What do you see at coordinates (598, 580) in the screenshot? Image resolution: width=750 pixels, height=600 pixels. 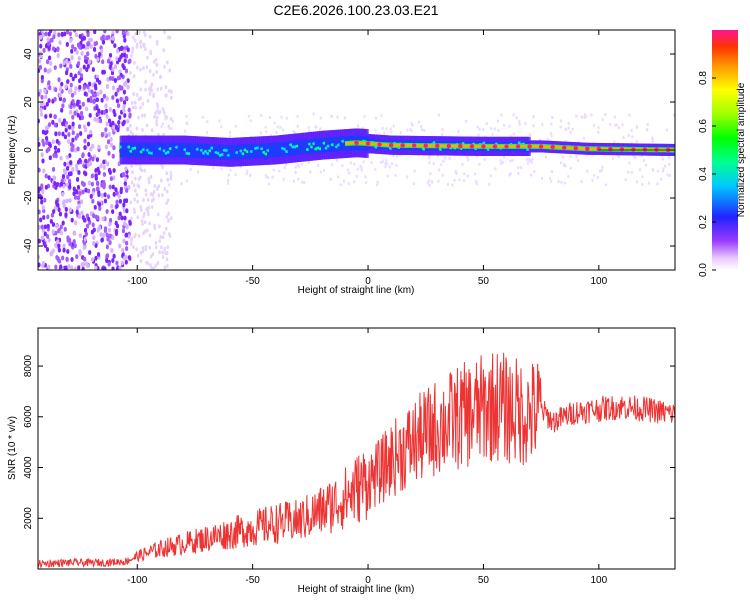 I see `snr-x-tick-label: 100` at bounding box center [598, 580].